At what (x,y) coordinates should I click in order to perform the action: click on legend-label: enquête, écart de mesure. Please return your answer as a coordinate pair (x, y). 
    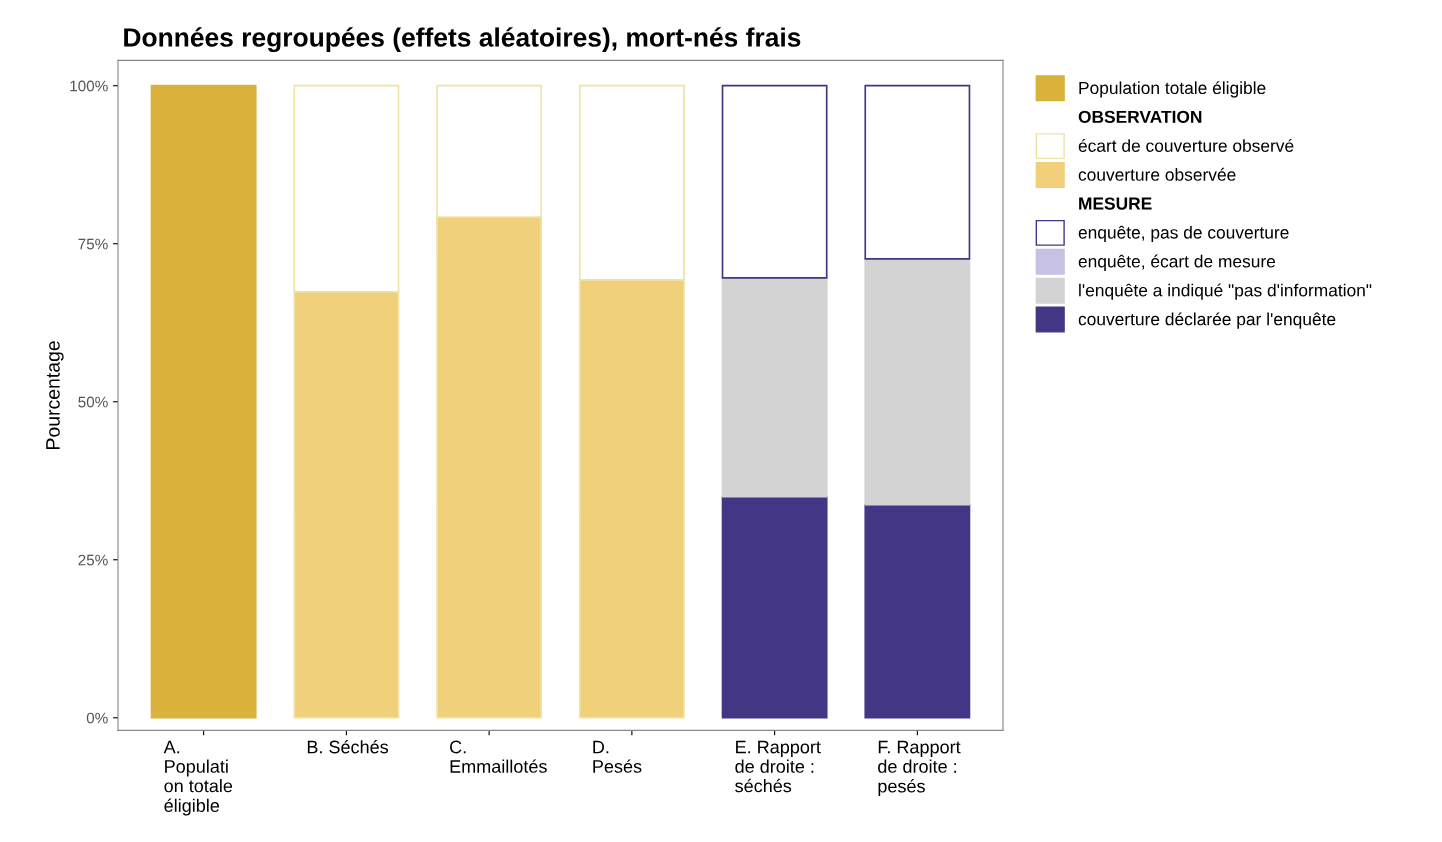
    Looking at the image, I should click on (1177, 262).